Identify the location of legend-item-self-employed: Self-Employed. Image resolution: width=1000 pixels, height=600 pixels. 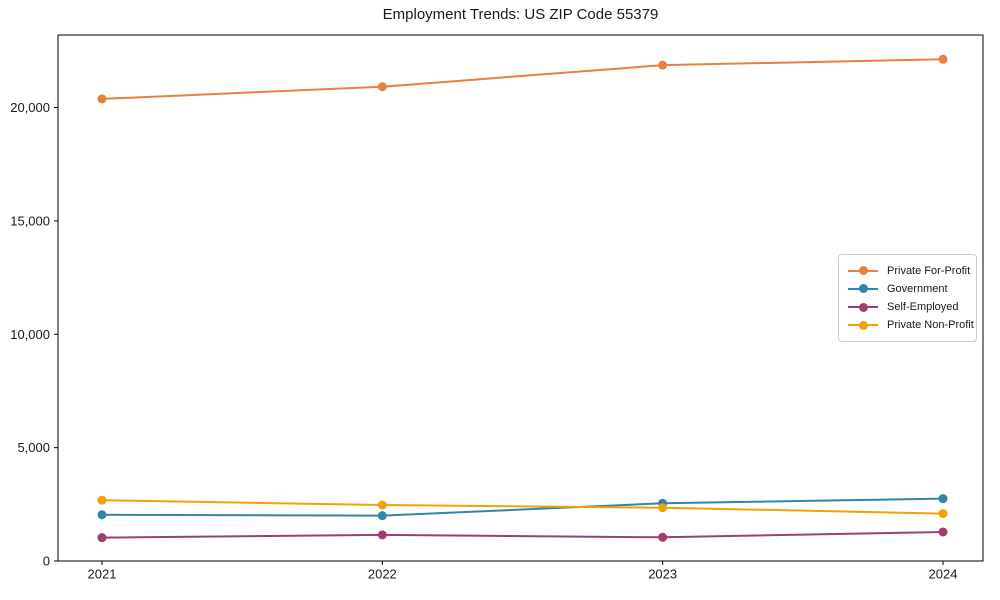
(908, 307).